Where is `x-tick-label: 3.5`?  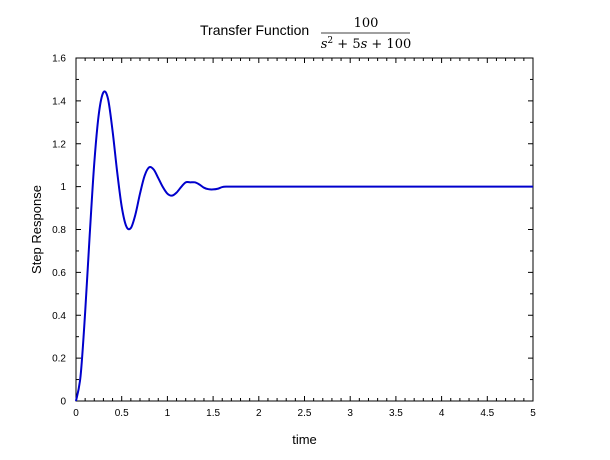
x-tick-label: 3.5 is located at coordinates (396, 413).